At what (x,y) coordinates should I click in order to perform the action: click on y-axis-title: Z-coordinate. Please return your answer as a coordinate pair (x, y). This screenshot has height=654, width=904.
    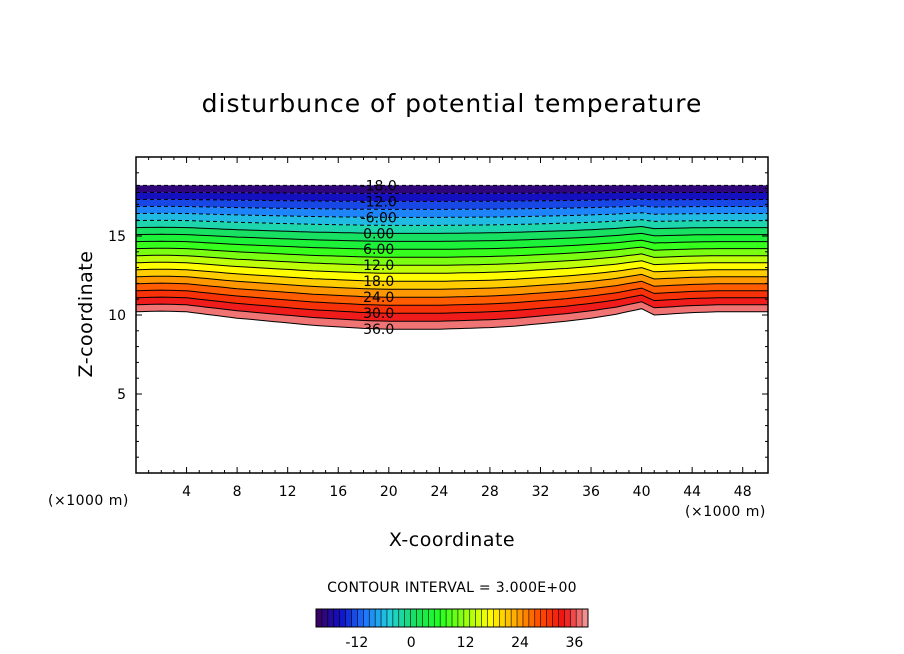
    Looking at the image, I should click on (86, 314).